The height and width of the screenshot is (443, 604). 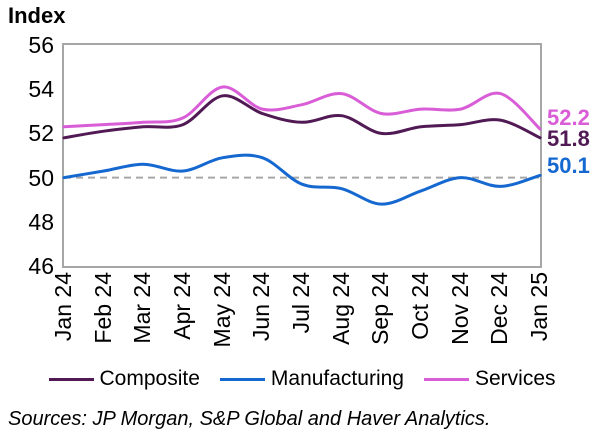 What do you see at coordinates (302, 179) in the screenshot?
I see `manufacturing-line` at bounding box center [302, 179].